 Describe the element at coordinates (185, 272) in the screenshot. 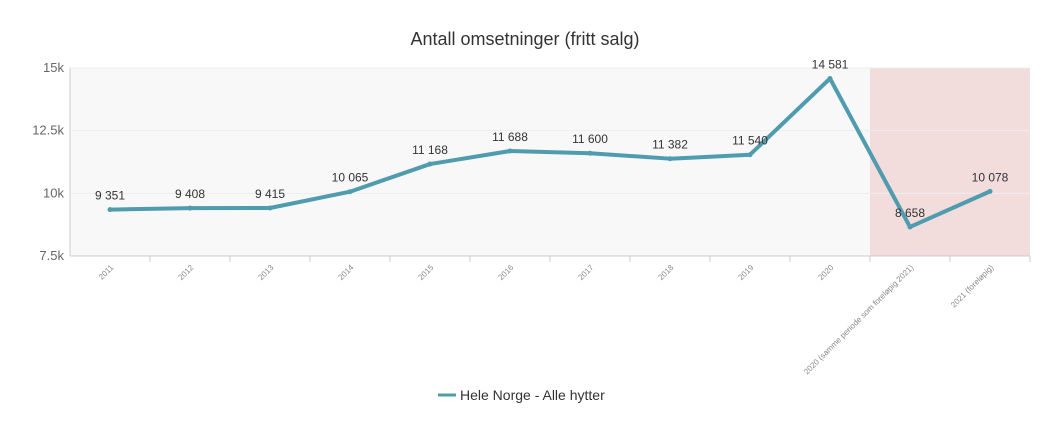

I see `x-tick-label: 2012` at that location.